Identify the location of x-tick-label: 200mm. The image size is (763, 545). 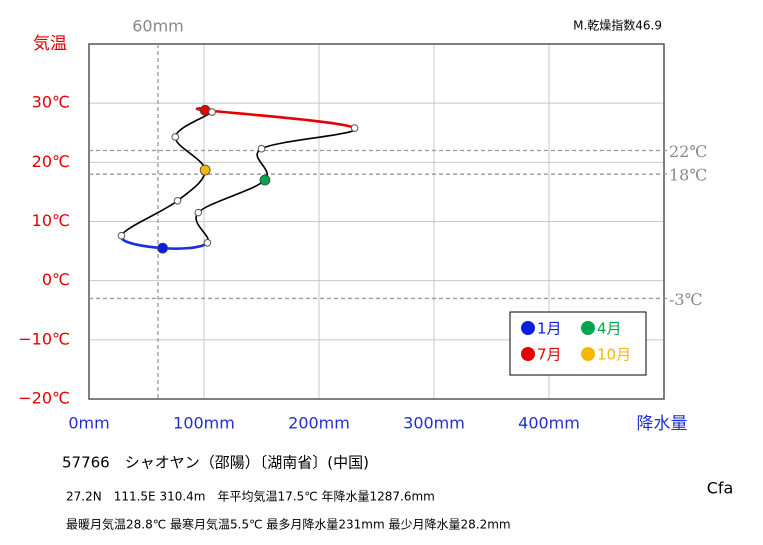
(319, 423).